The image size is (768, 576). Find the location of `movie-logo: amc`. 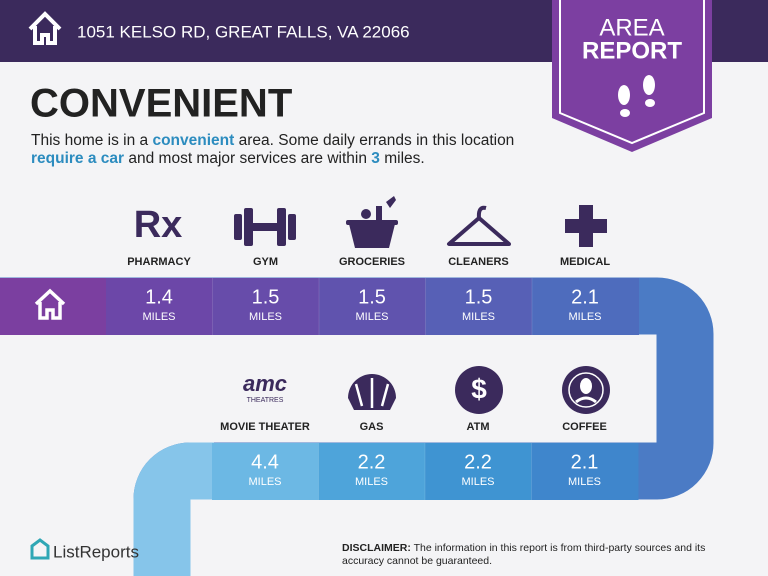

movie-logo: amc is located at coordinates (265, 383).